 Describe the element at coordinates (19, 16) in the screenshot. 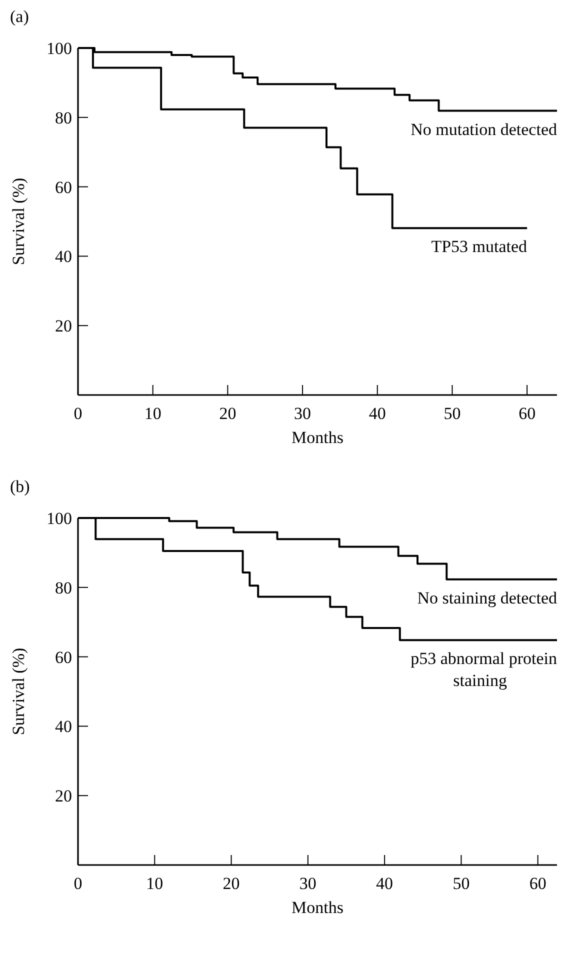

I see `chart-title: (a)` at that location.